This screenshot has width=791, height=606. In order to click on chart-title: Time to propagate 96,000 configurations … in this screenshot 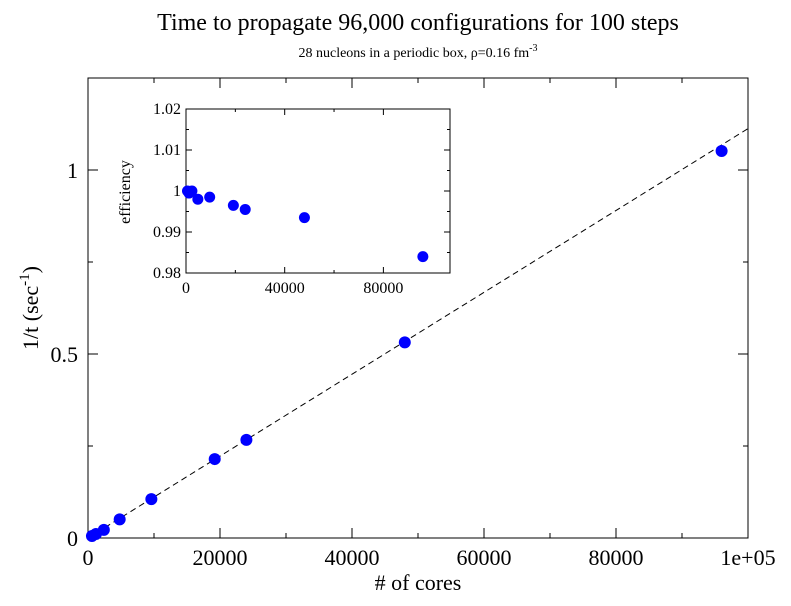, I will do `click(418, 23)`.